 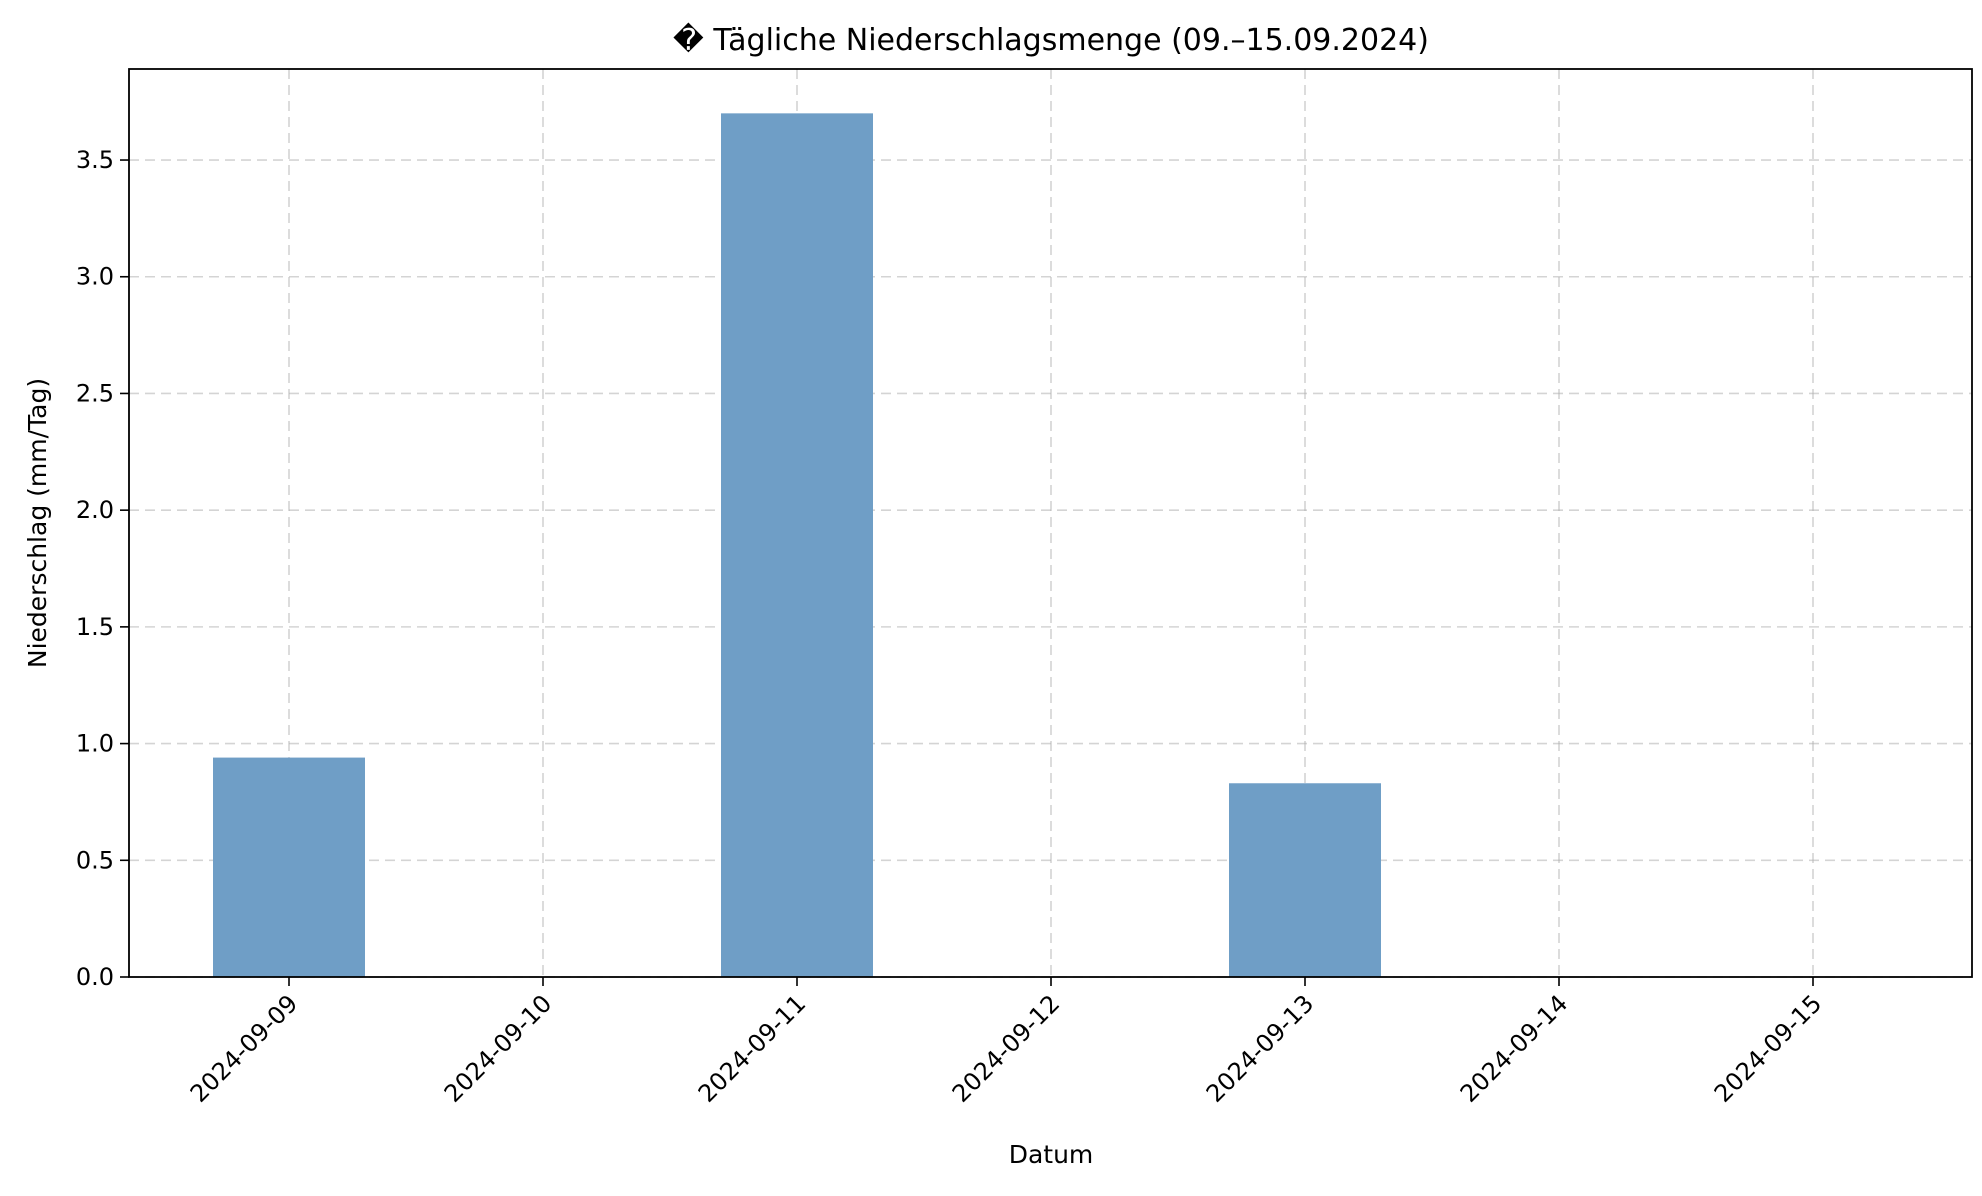 I want to click on x-axis-label: Datum, so click(x=1051, y=1154).